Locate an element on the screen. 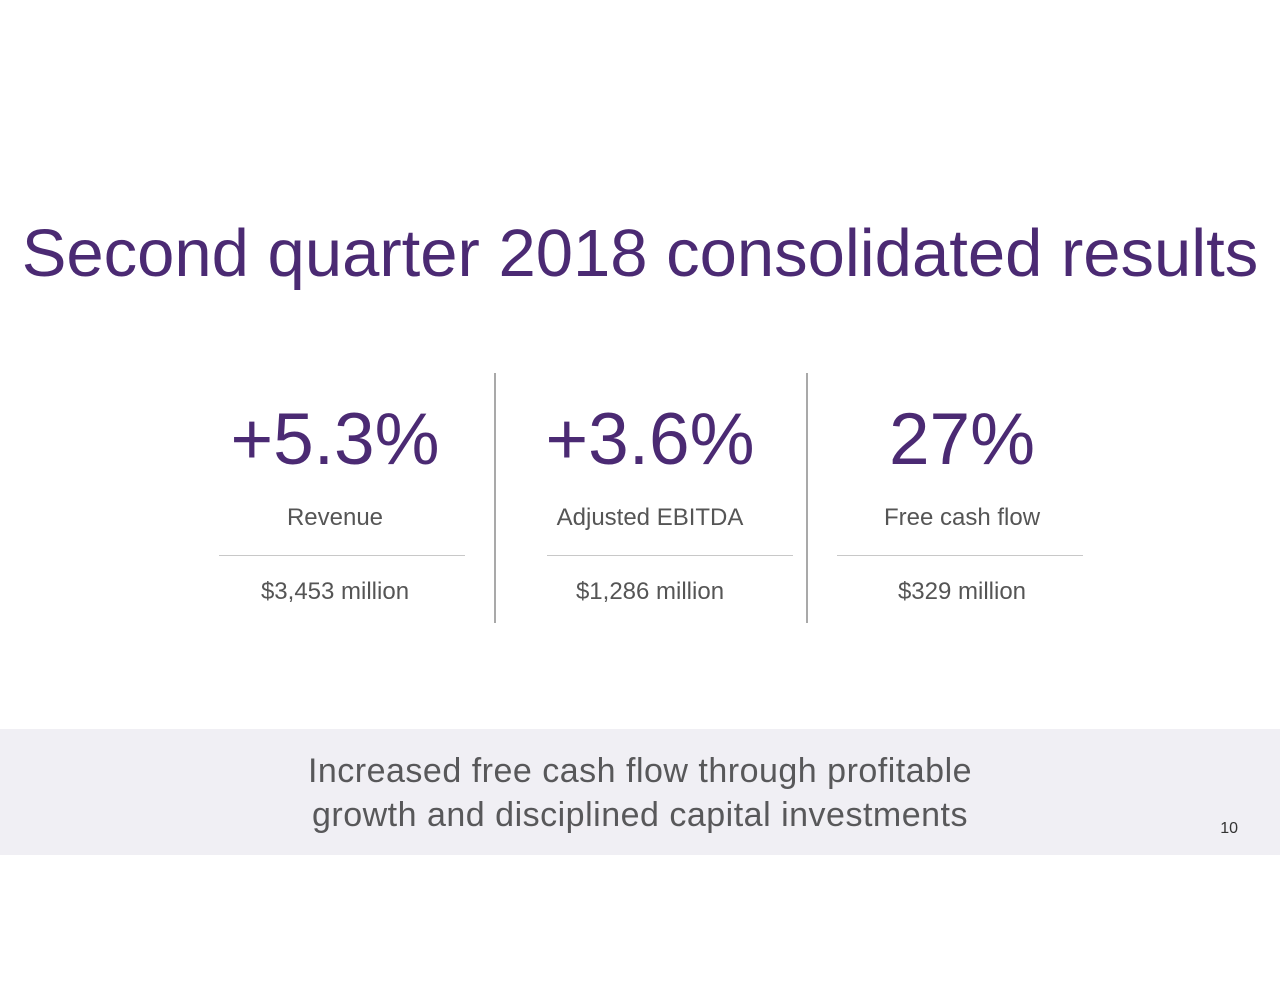 Image resolution: width=1280 pixels, height=989 pixels. metric-adjusted-ebitda: +3.6% Adjusted EBITDA $1,286 million is located at coordinates (661, 501).